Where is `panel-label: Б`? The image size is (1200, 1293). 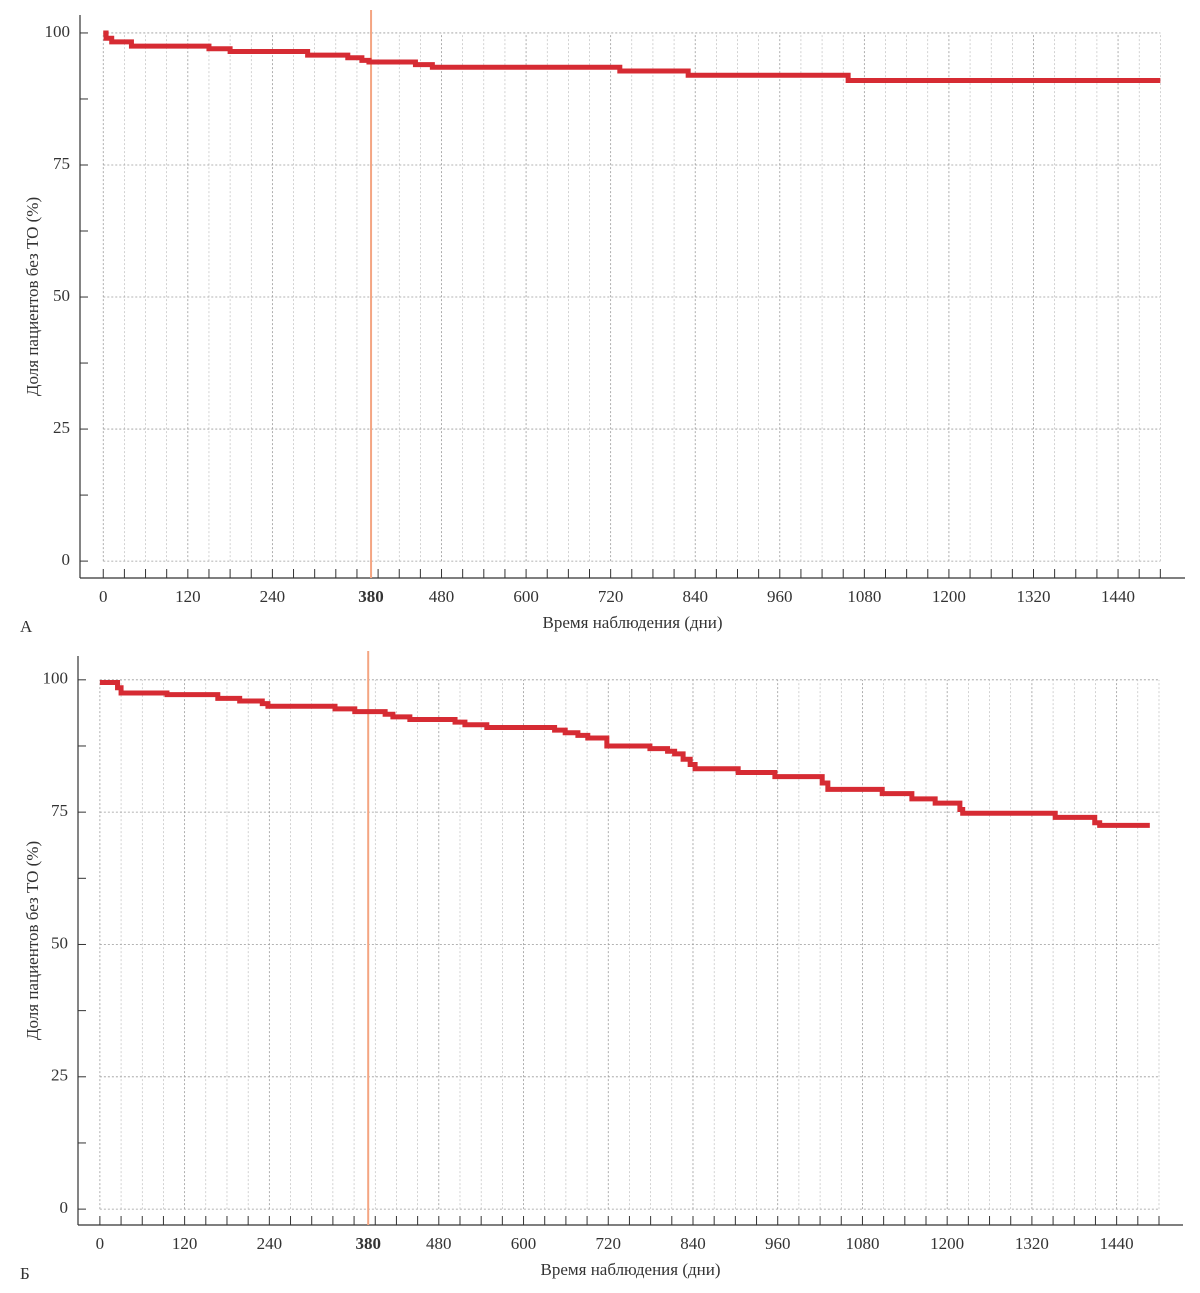 panel-label: Б is located at coordinates (25, 1273).